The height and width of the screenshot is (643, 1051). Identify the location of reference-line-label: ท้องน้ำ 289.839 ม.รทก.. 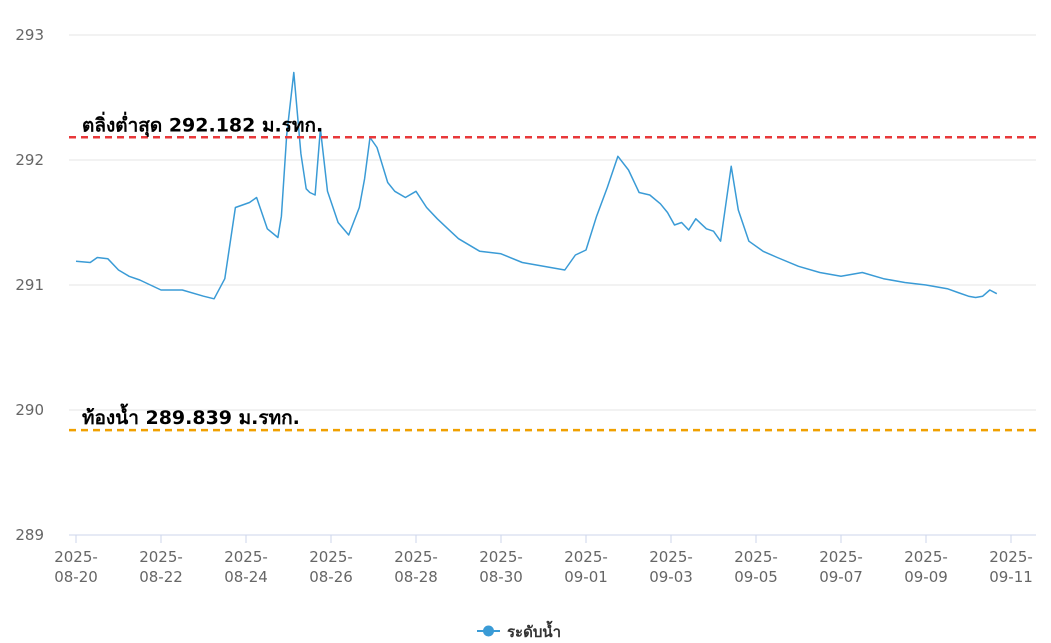
(191, 416).